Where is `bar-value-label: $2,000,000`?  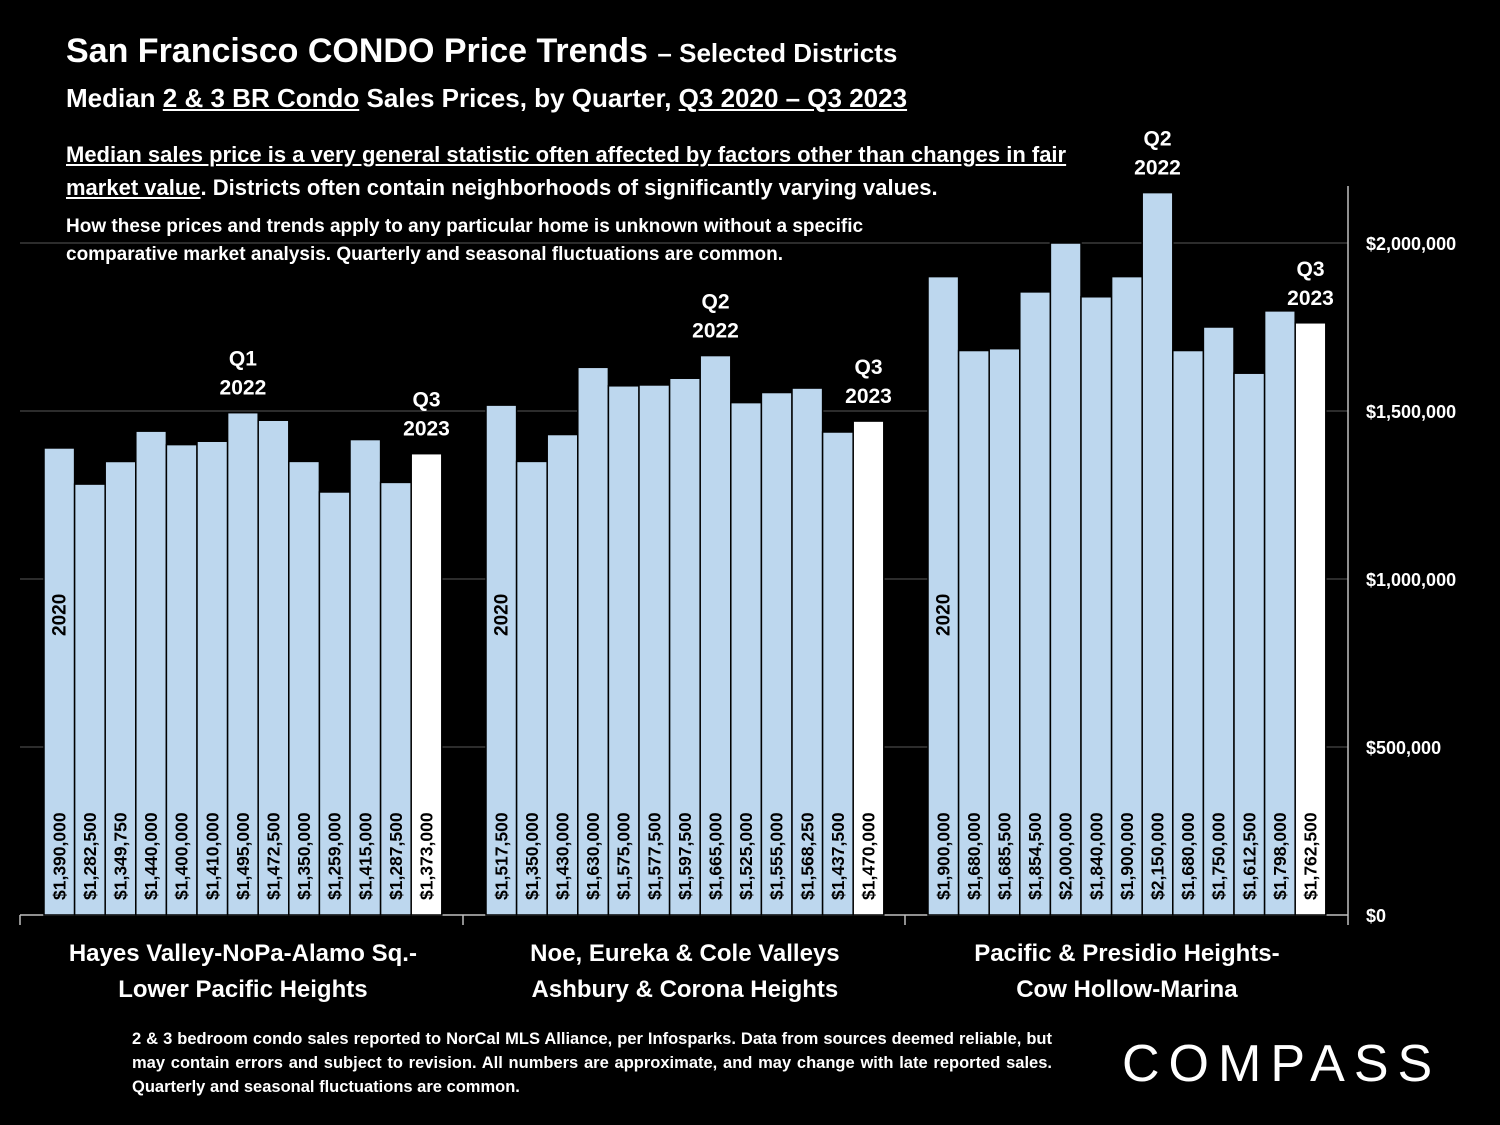
bar-value-label: $2,000,000 is located at coordinates (1066, 856).